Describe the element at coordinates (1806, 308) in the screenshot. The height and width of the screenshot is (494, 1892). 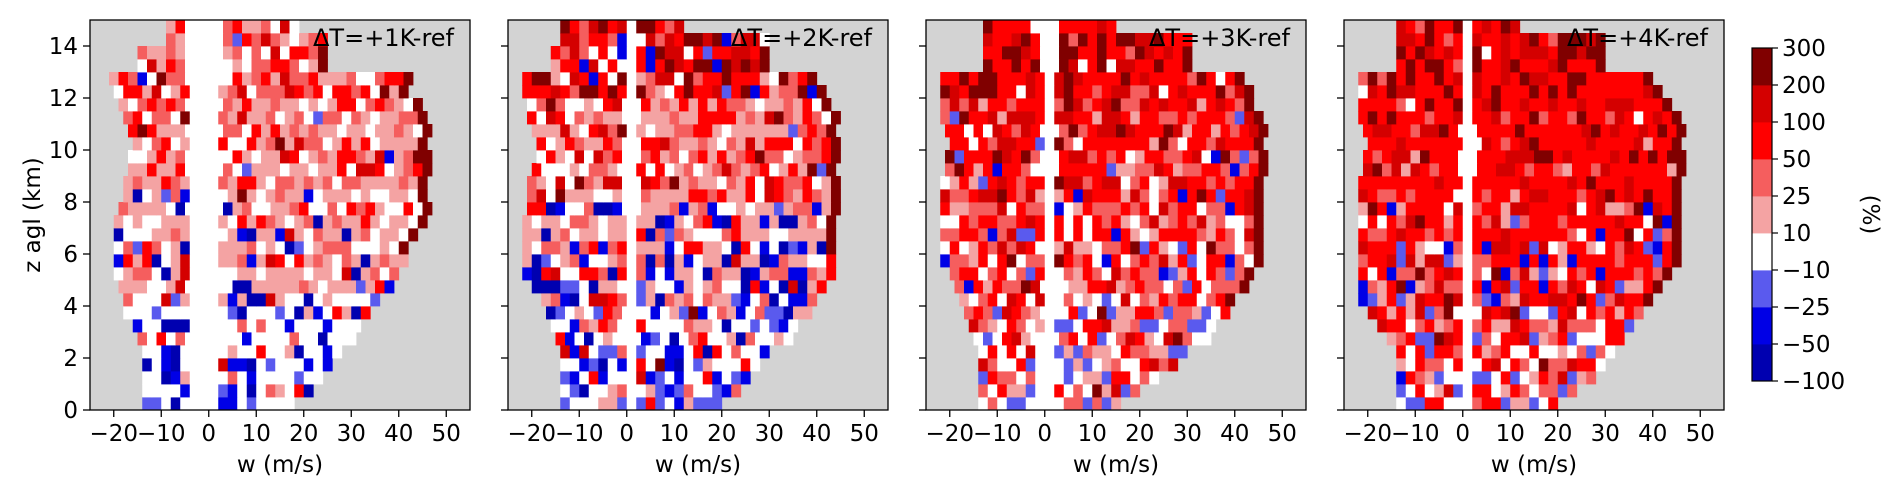
I see `colorbar-tick-label: −25` at that location.